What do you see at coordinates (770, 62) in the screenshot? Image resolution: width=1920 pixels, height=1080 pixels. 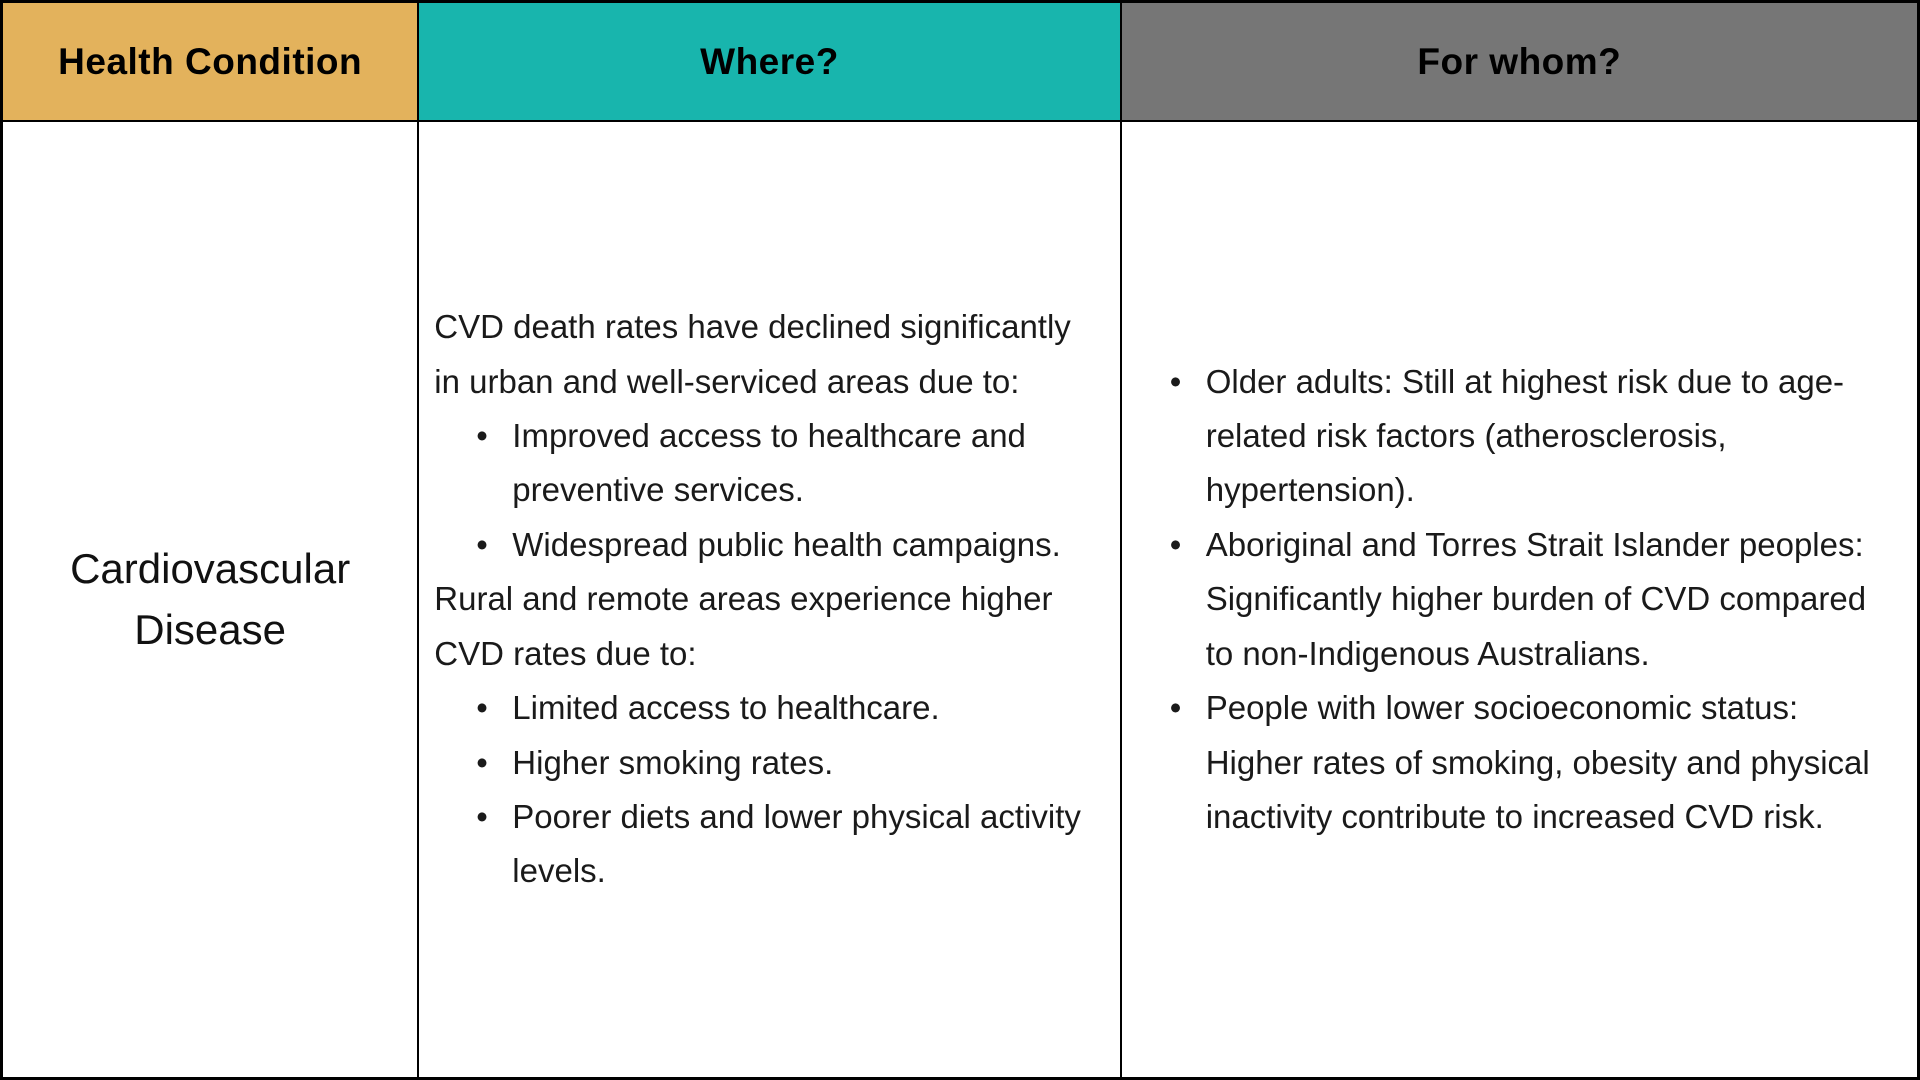 I see `header-where: Where?` at bounding box center [770, 62].